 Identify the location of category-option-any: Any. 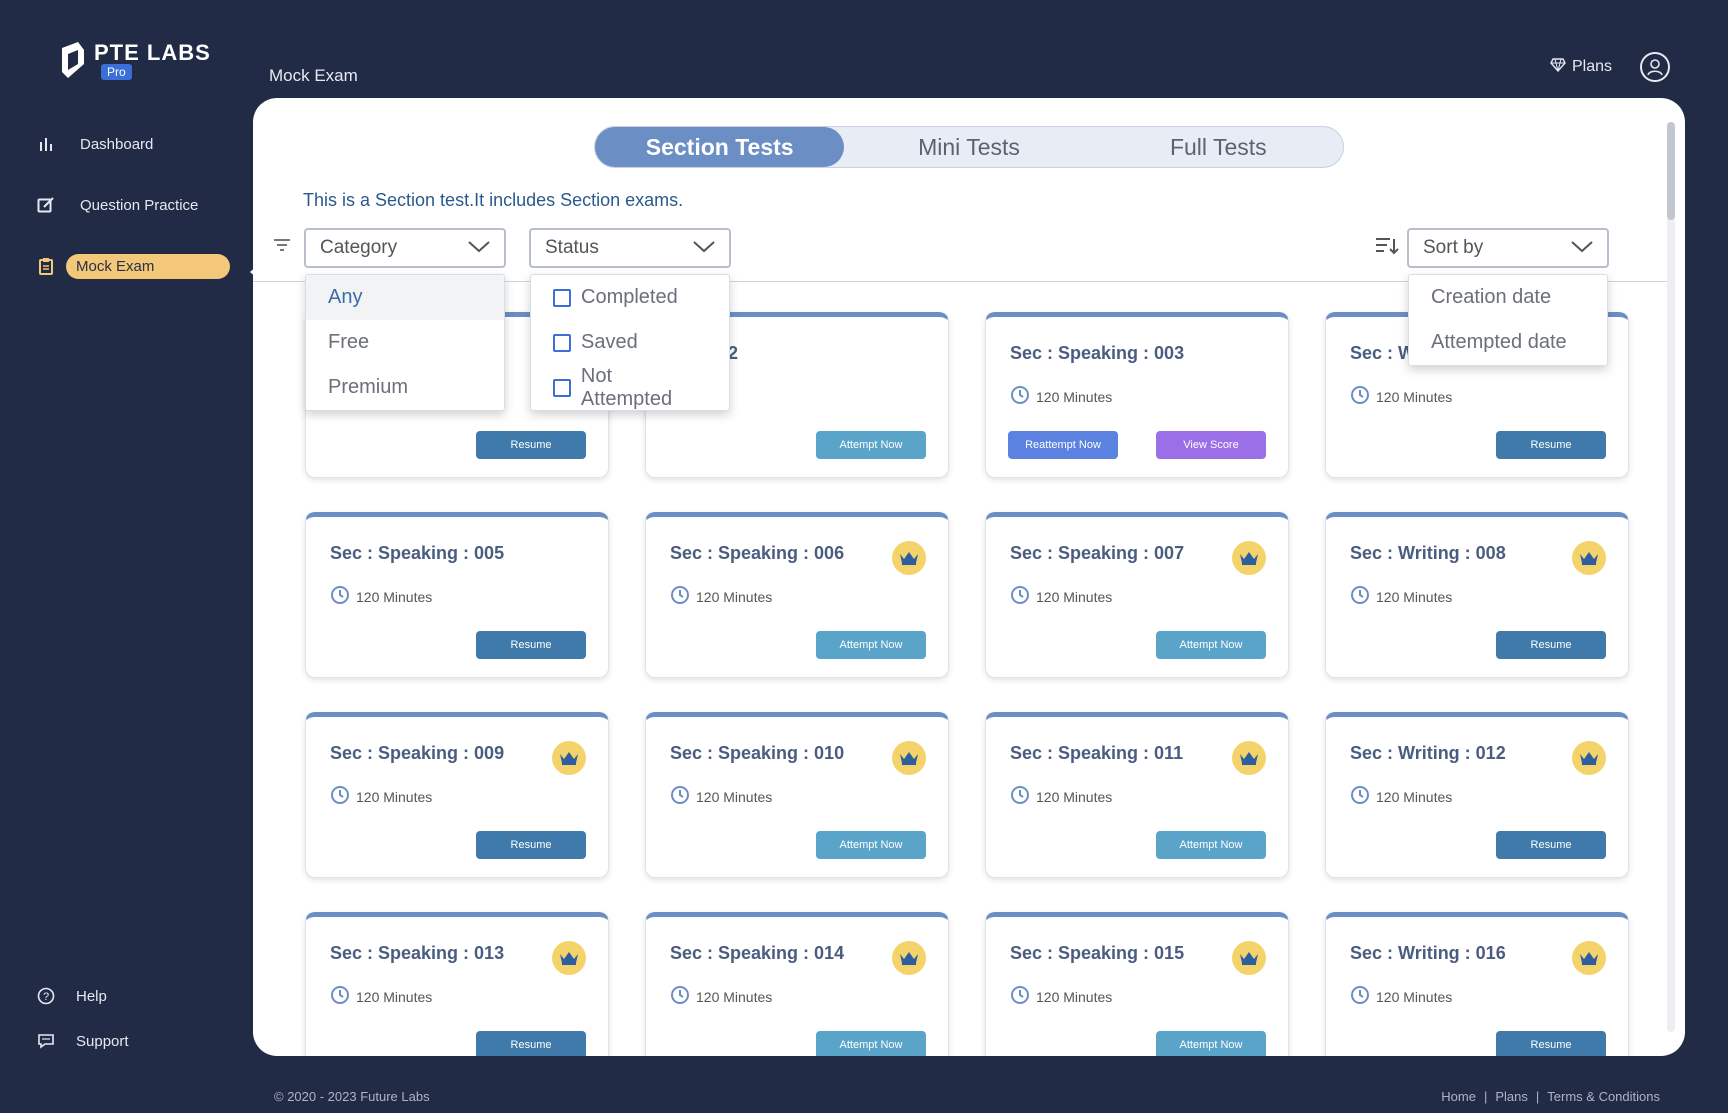
(405, 297).